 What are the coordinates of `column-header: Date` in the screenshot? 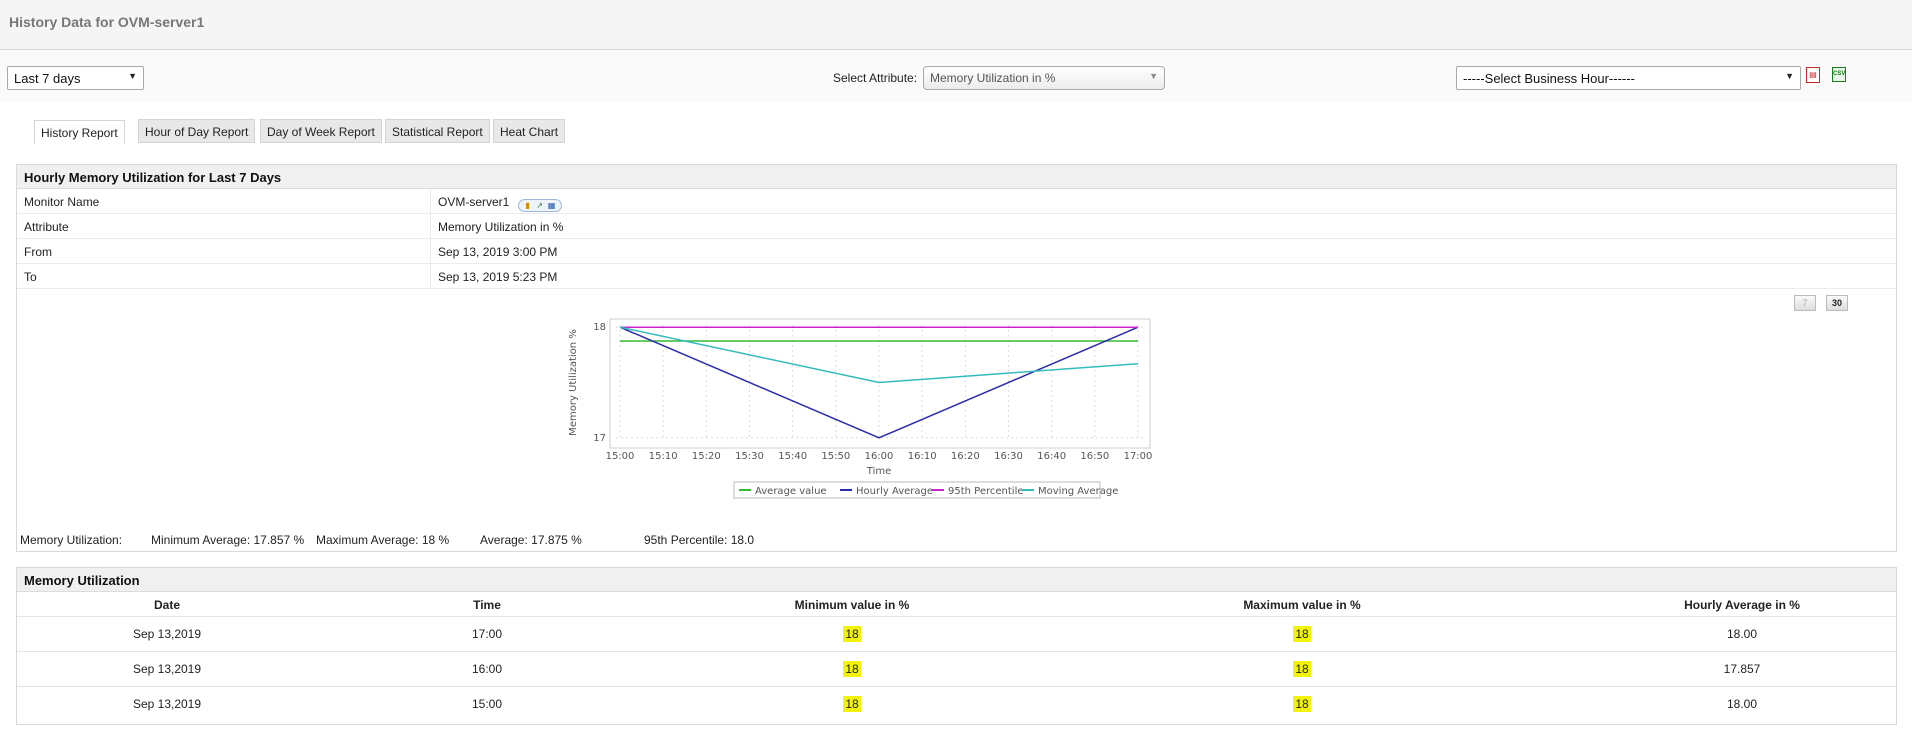 It's located at (166, 605).